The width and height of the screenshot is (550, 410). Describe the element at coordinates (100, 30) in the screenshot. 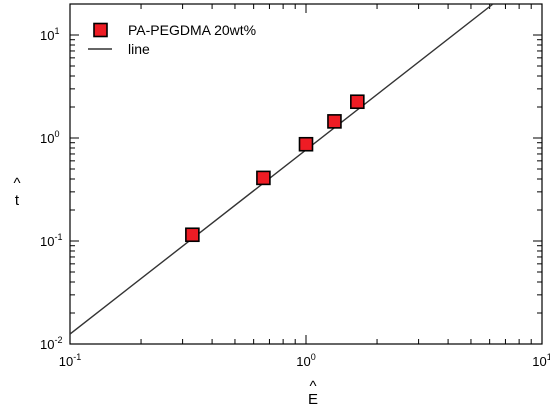

I see `legend-marker-square` at that location.